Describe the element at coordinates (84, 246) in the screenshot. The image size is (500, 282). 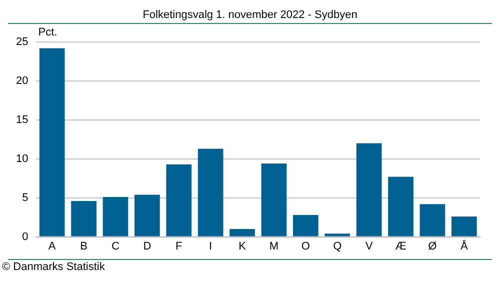
I see `x-tick-label: B` at that location.